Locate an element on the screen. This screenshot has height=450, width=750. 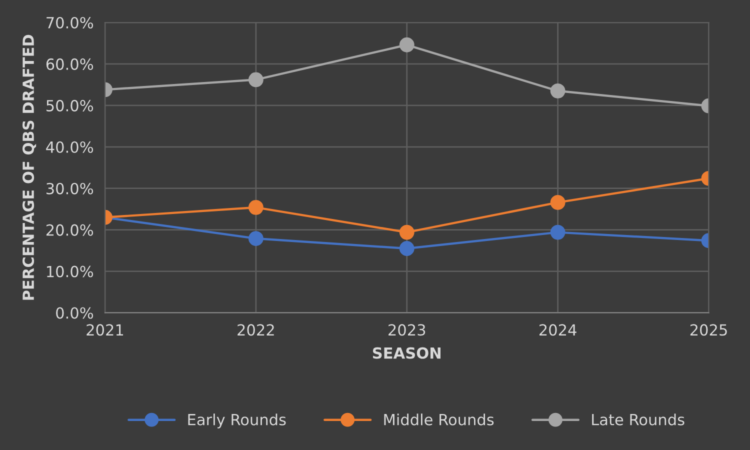
y-tick-label: 60.0% is located at coordinates (70, 64).